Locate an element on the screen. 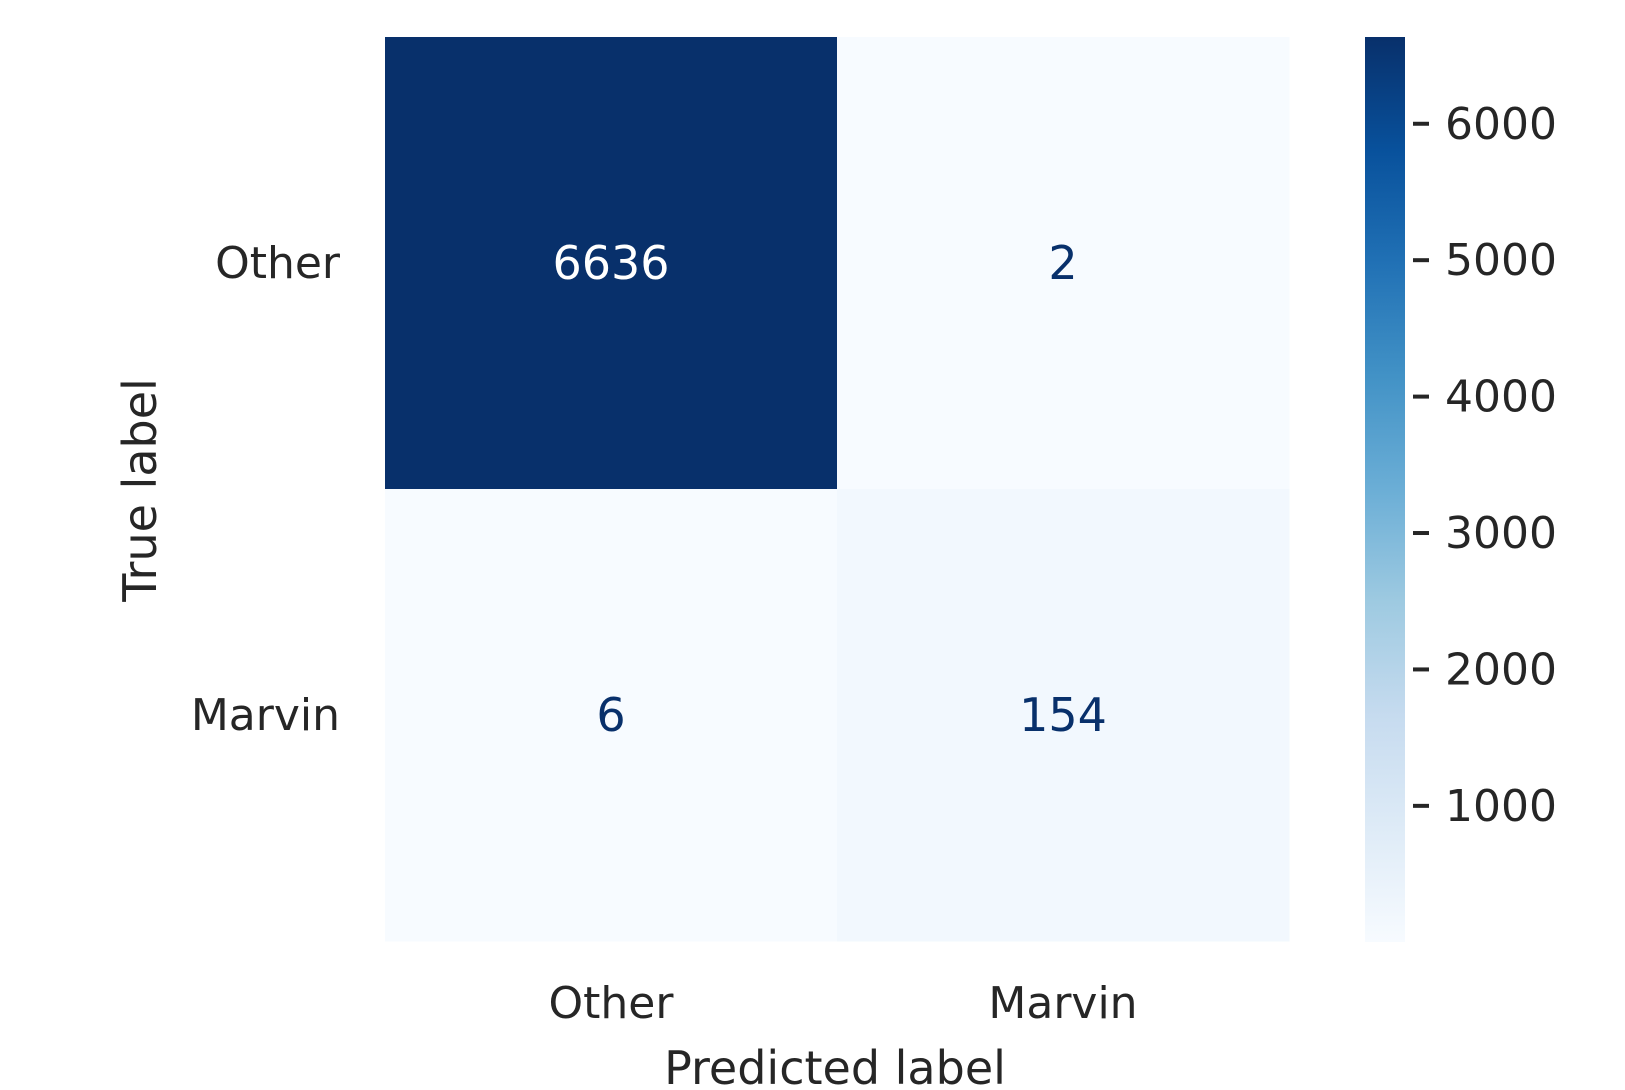 This screenshot has height=1090, width=1625. y-tick-label: Other is located at coordinates (278, 263).